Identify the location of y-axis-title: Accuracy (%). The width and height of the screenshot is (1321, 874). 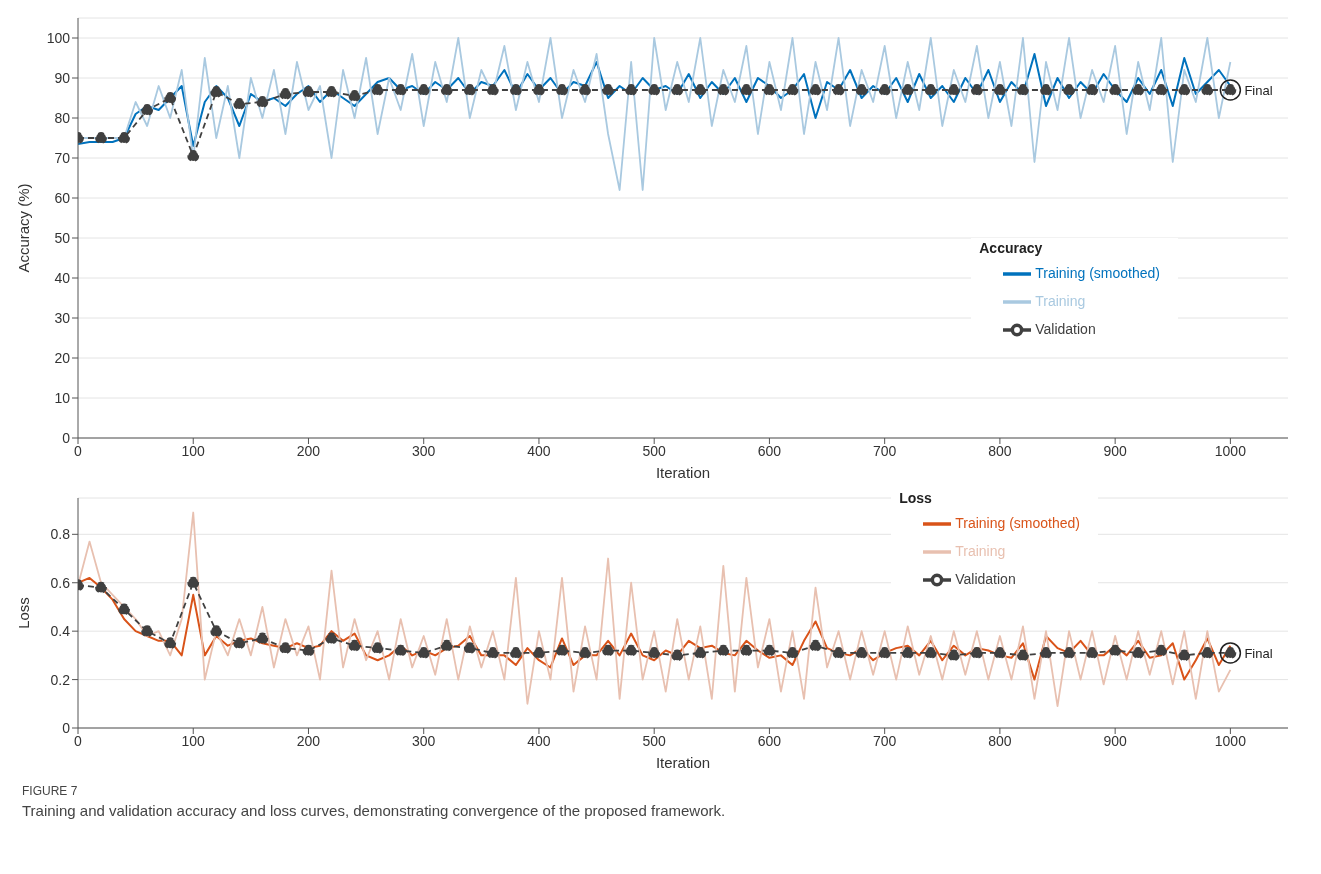
(24, 228).